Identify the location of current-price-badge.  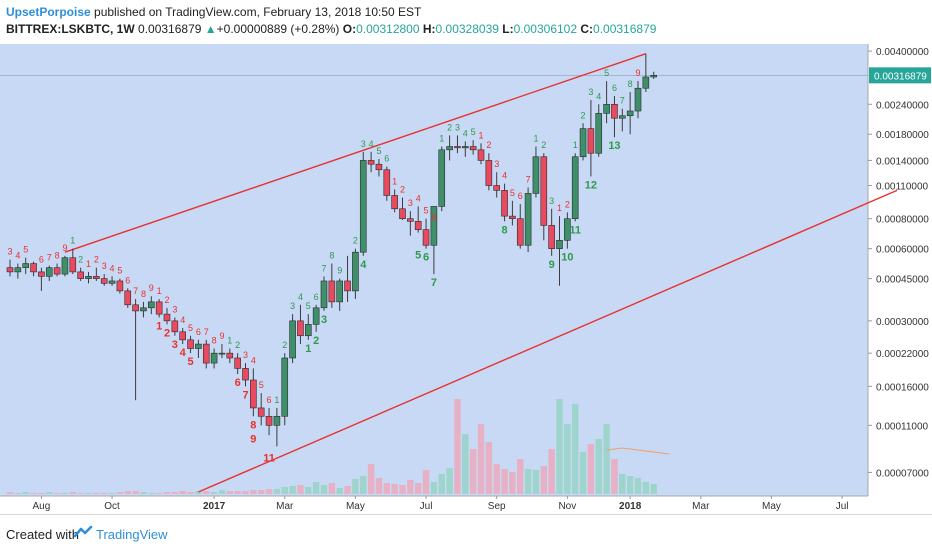
(900, 75).